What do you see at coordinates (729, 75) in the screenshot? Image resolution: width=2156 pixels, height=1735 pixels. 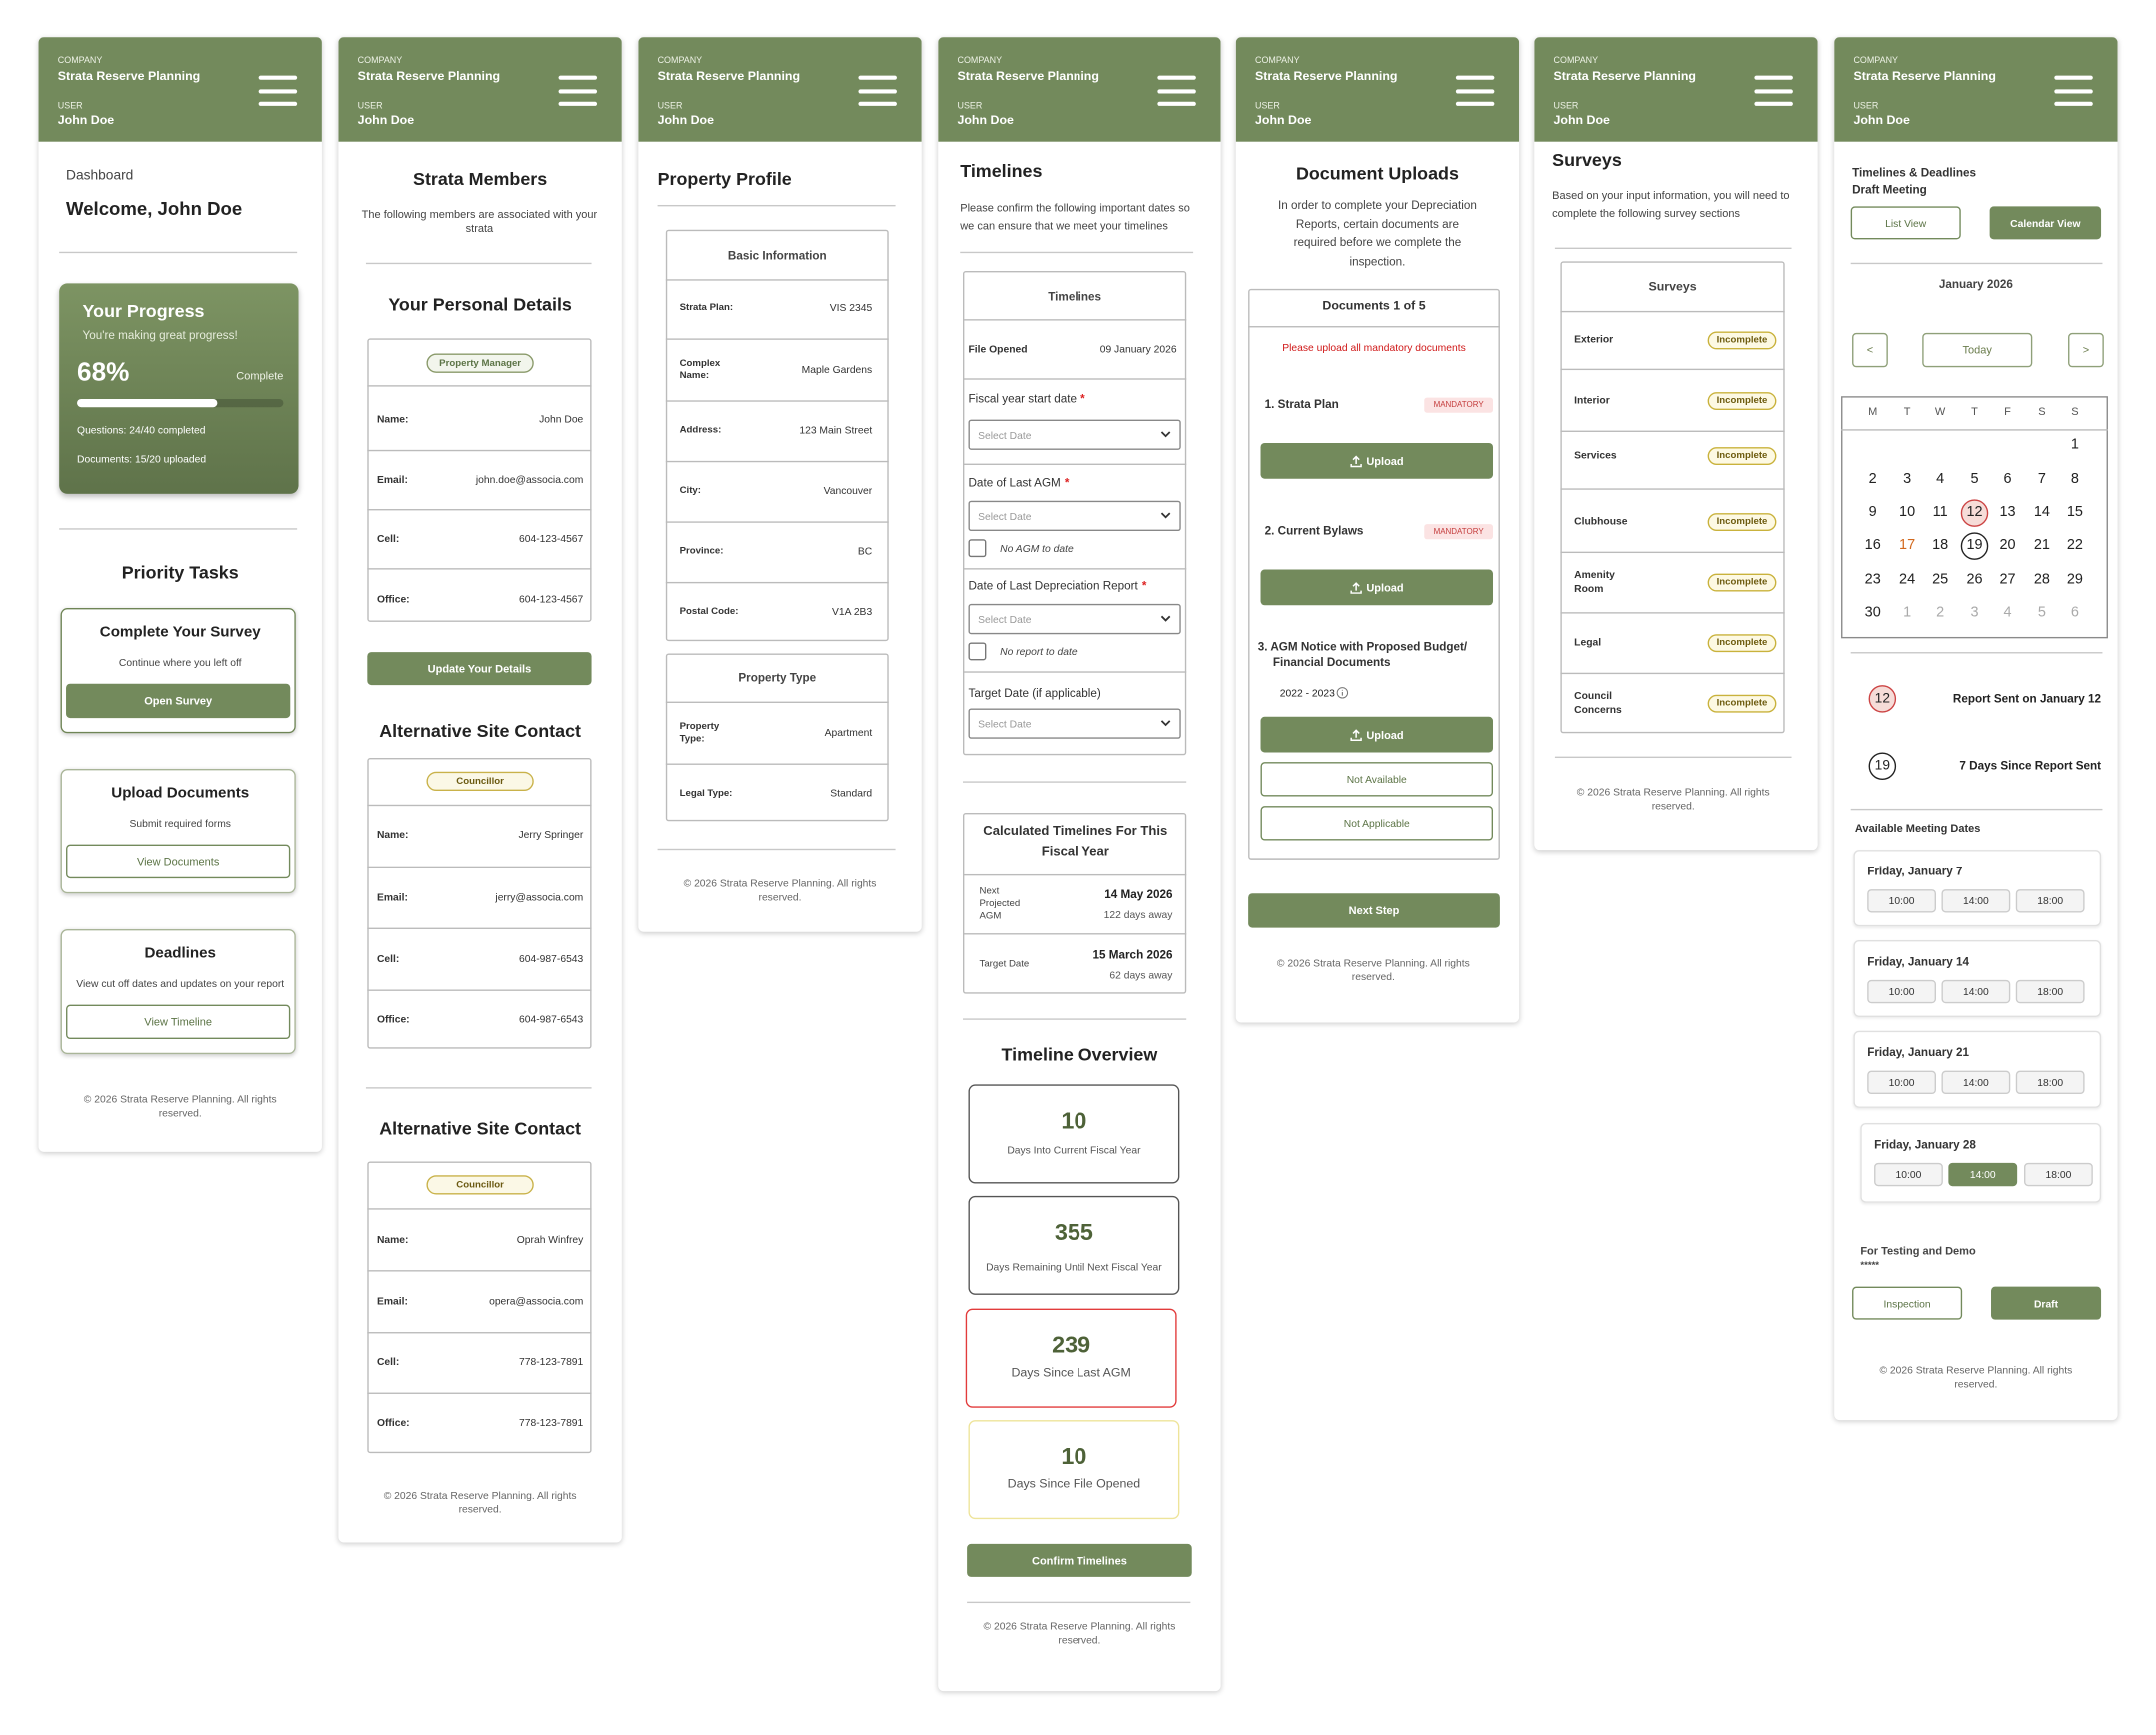 I see `company-name: Strata Reserve Planning` at bounding box center [729, 75].